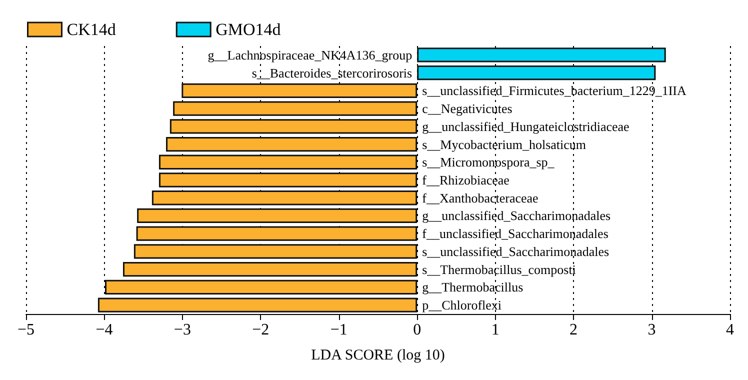 This screenshot has height=380, width=748. Describe the element at coordinates (516, 251) in the screenshot. I see `y-tick-label: s__unclassified_Saccharimonadales` at that location.